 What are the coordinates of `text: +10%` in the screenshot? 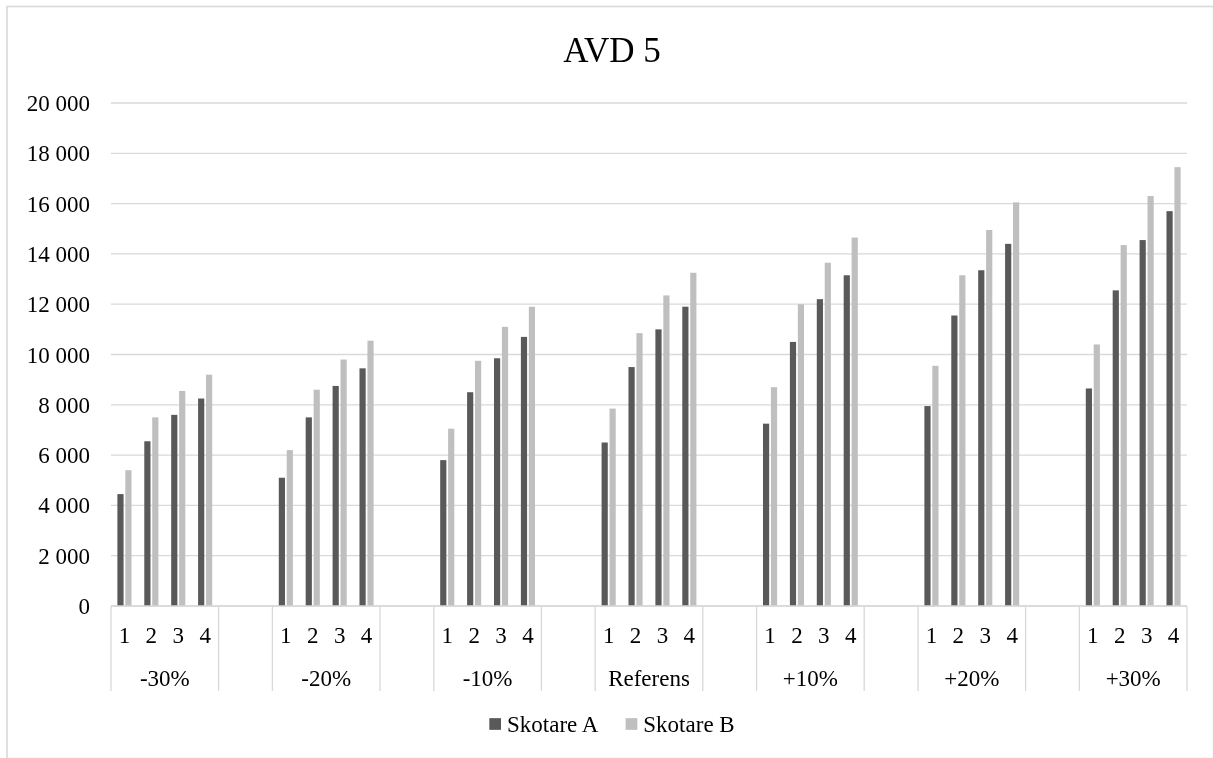 It's located at (810, 678).